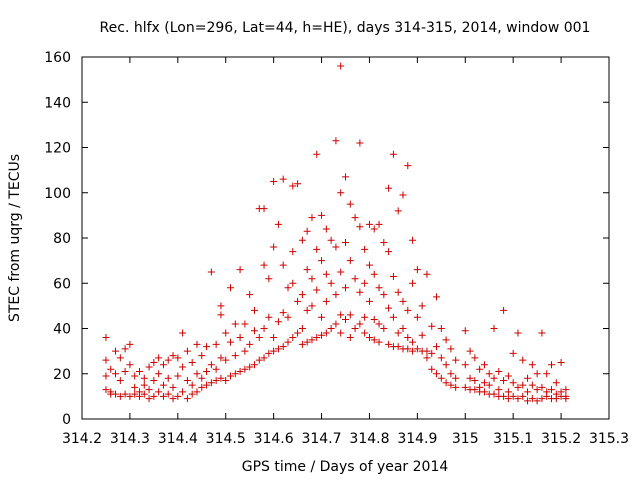  I want to click on x-tick-label: 315, so click(465, 439).